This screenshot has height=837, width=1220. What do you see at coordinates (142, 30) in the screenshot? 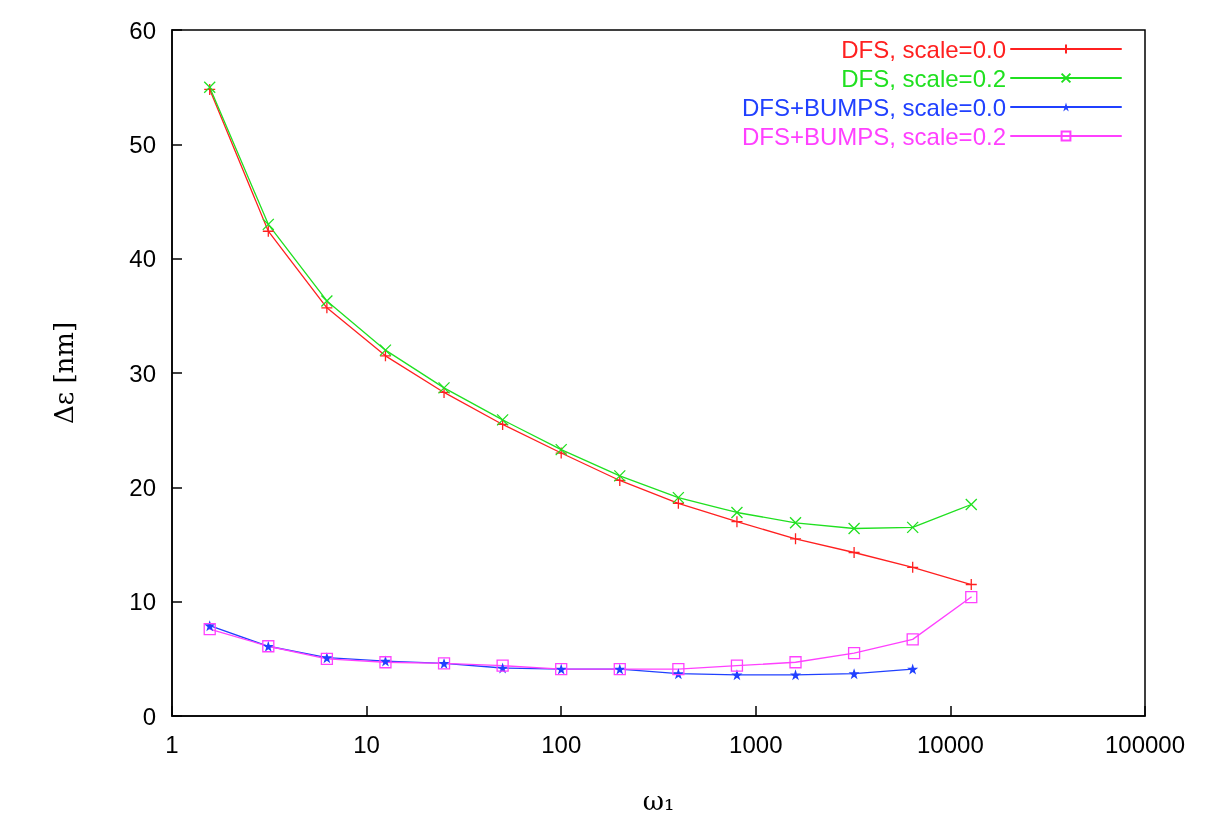
I see `y-tick-label: 60` at bounding box center [142, 30].